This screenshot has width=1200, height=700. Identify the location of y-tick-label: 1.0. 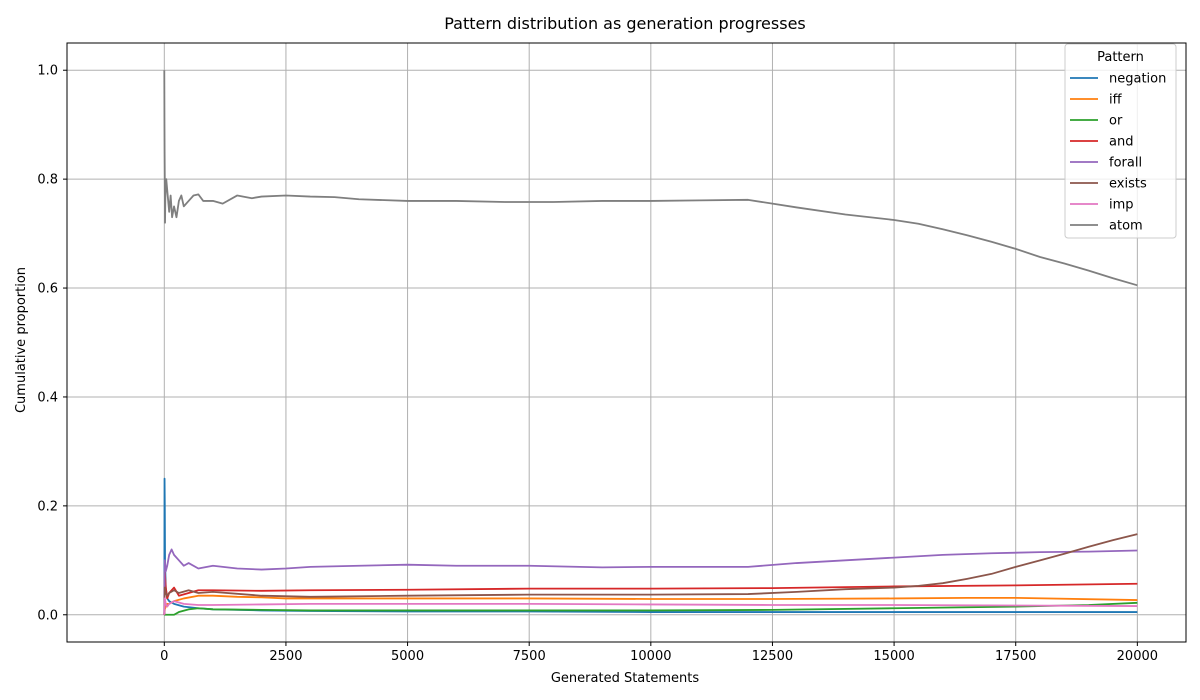
(47, 71).